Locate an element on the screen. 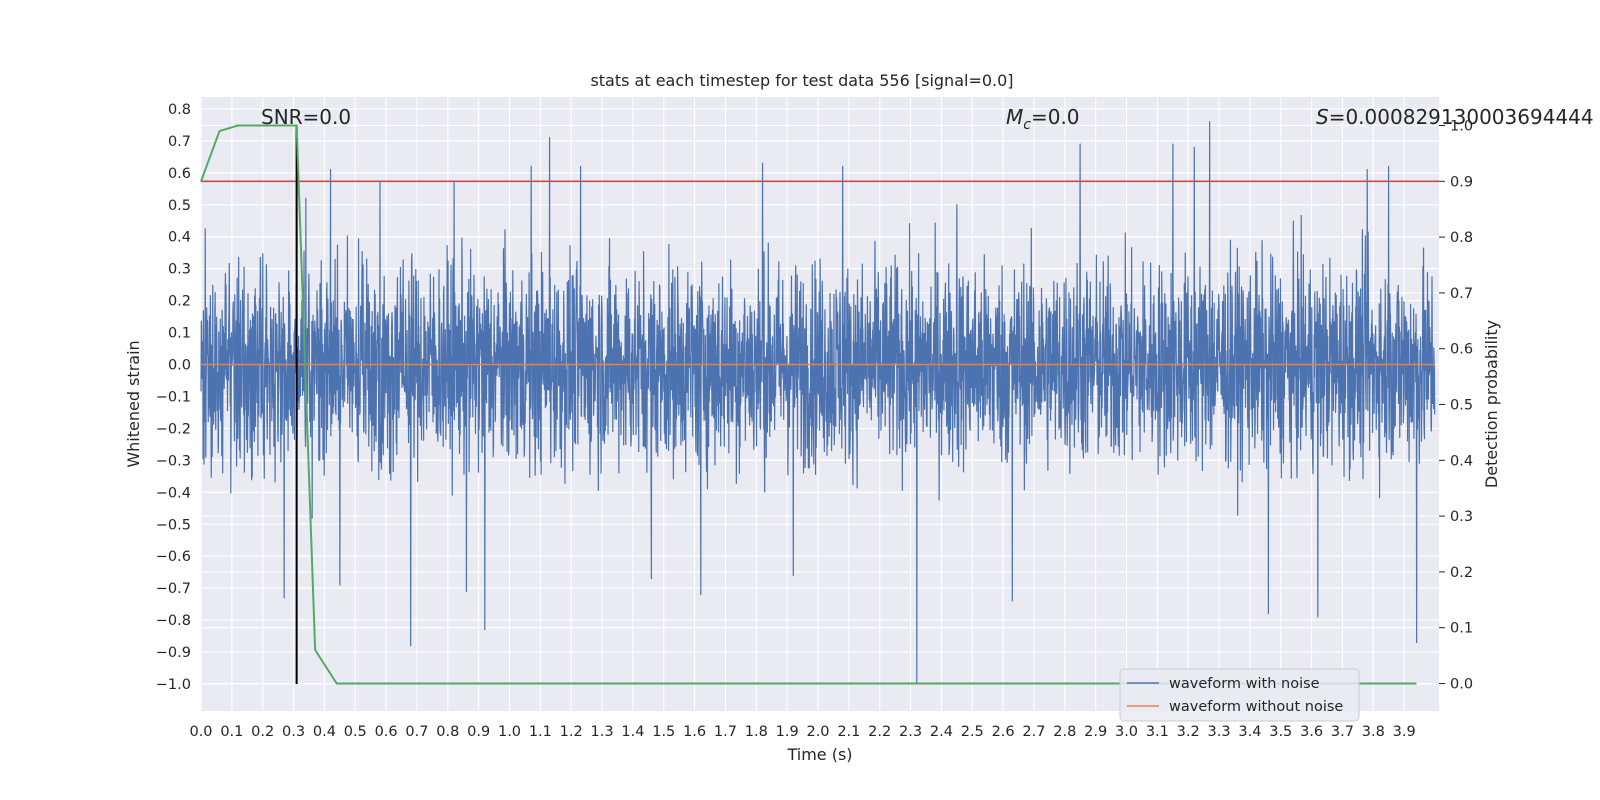 This screenshot has width=1600, height=800. x-tick-label: 2.0 is located at coordinates (817, 732).